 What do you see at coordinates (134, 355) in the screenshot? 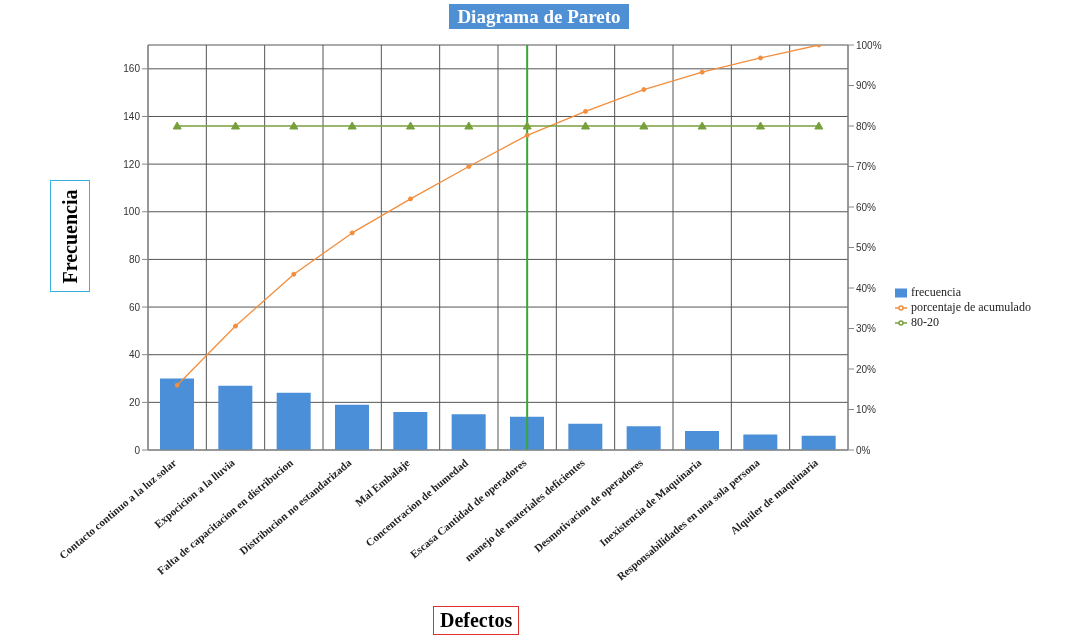
I see `y-tick-label: 40` at bounding box center [134, 355].